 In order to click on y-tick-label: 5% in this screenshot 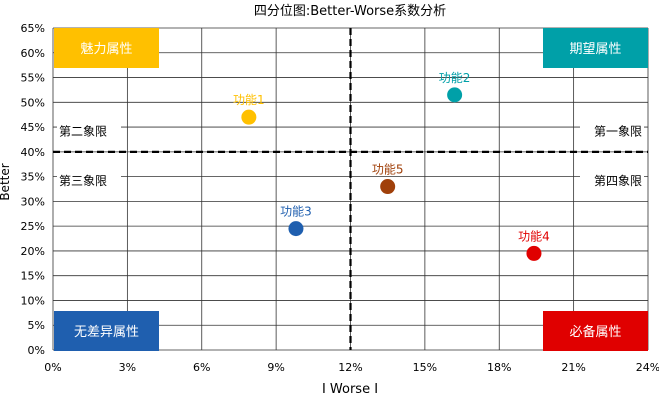, I will do `click(36, 325)`.